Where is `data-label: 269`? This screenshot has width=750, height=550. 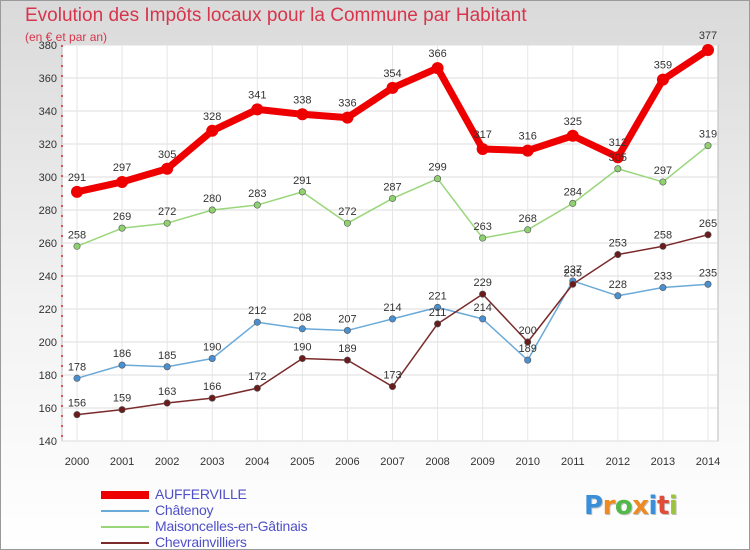
data-label: 269 is located at coordinates (122, 217).